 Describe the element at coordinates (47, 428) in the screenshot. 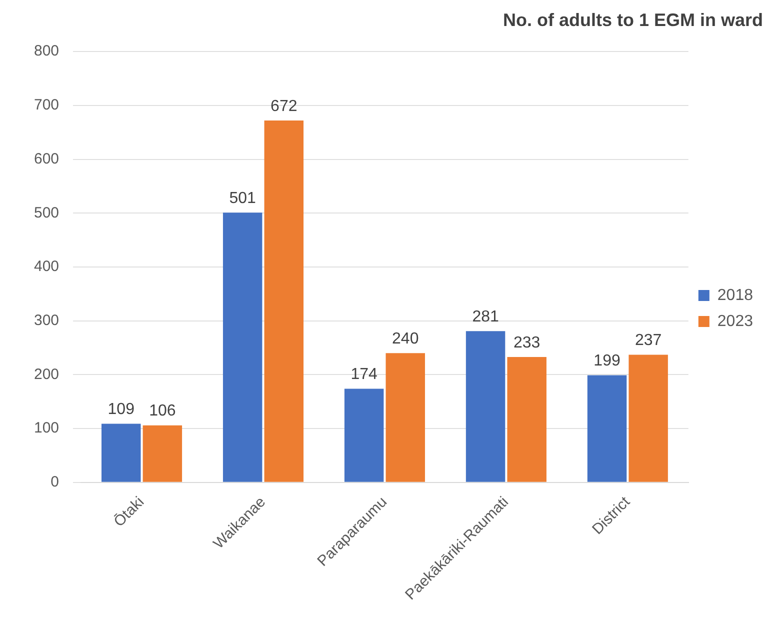

I see `y-tick-label: 100` at that location.